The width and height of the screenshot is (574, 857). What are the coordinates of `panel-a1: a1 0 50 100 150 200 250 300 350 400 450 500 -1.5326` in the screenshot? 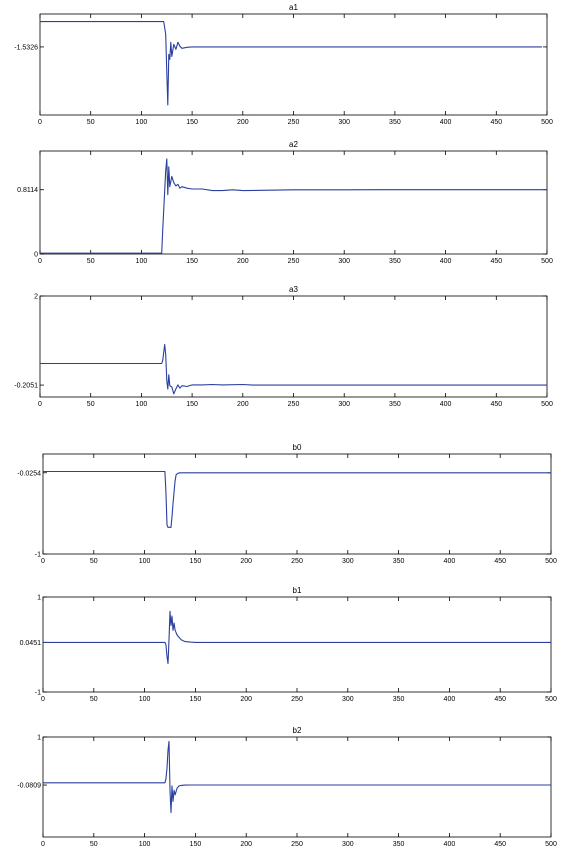 It's located at (283, 64).